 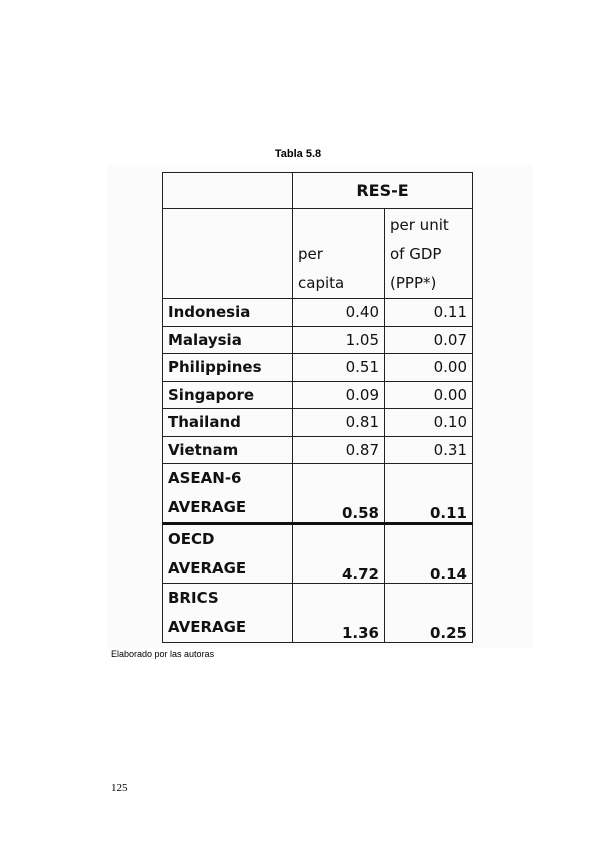 I want to click on header-gdp-line3: (PPP*), so click(x=413, y=283).